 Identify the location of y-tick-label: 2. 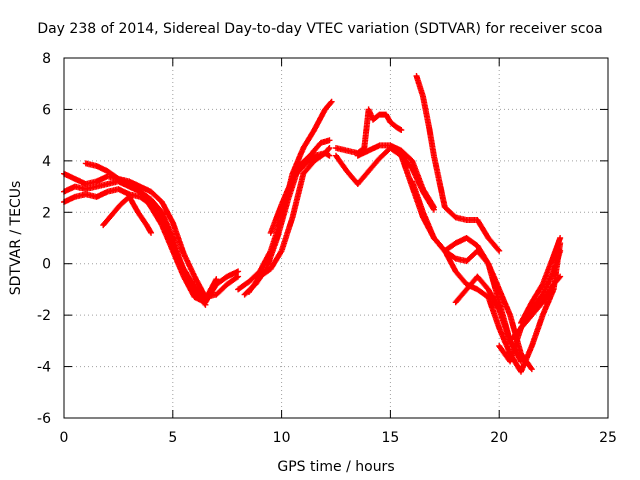
(46, 213).